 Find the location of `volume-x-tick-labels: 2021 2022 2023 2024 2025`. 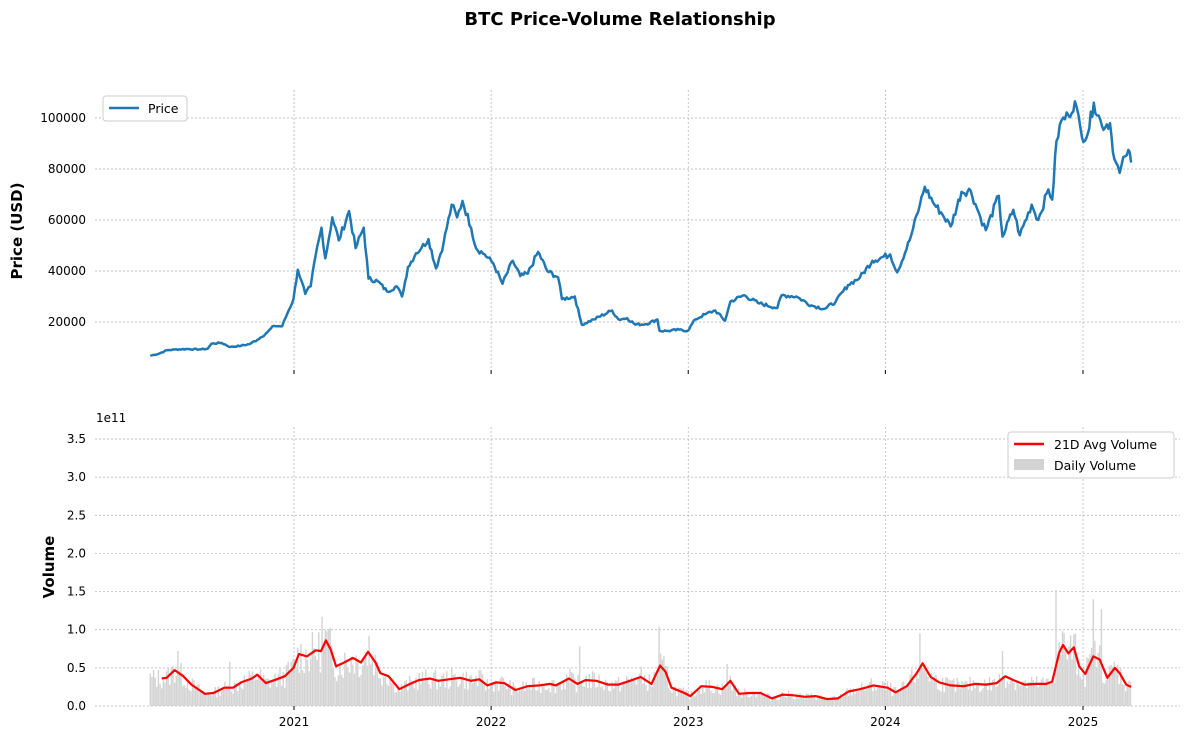

volume-x-tick-labels: 2021 2022 2023 2024 2025 is located at coordinates (688, 717).